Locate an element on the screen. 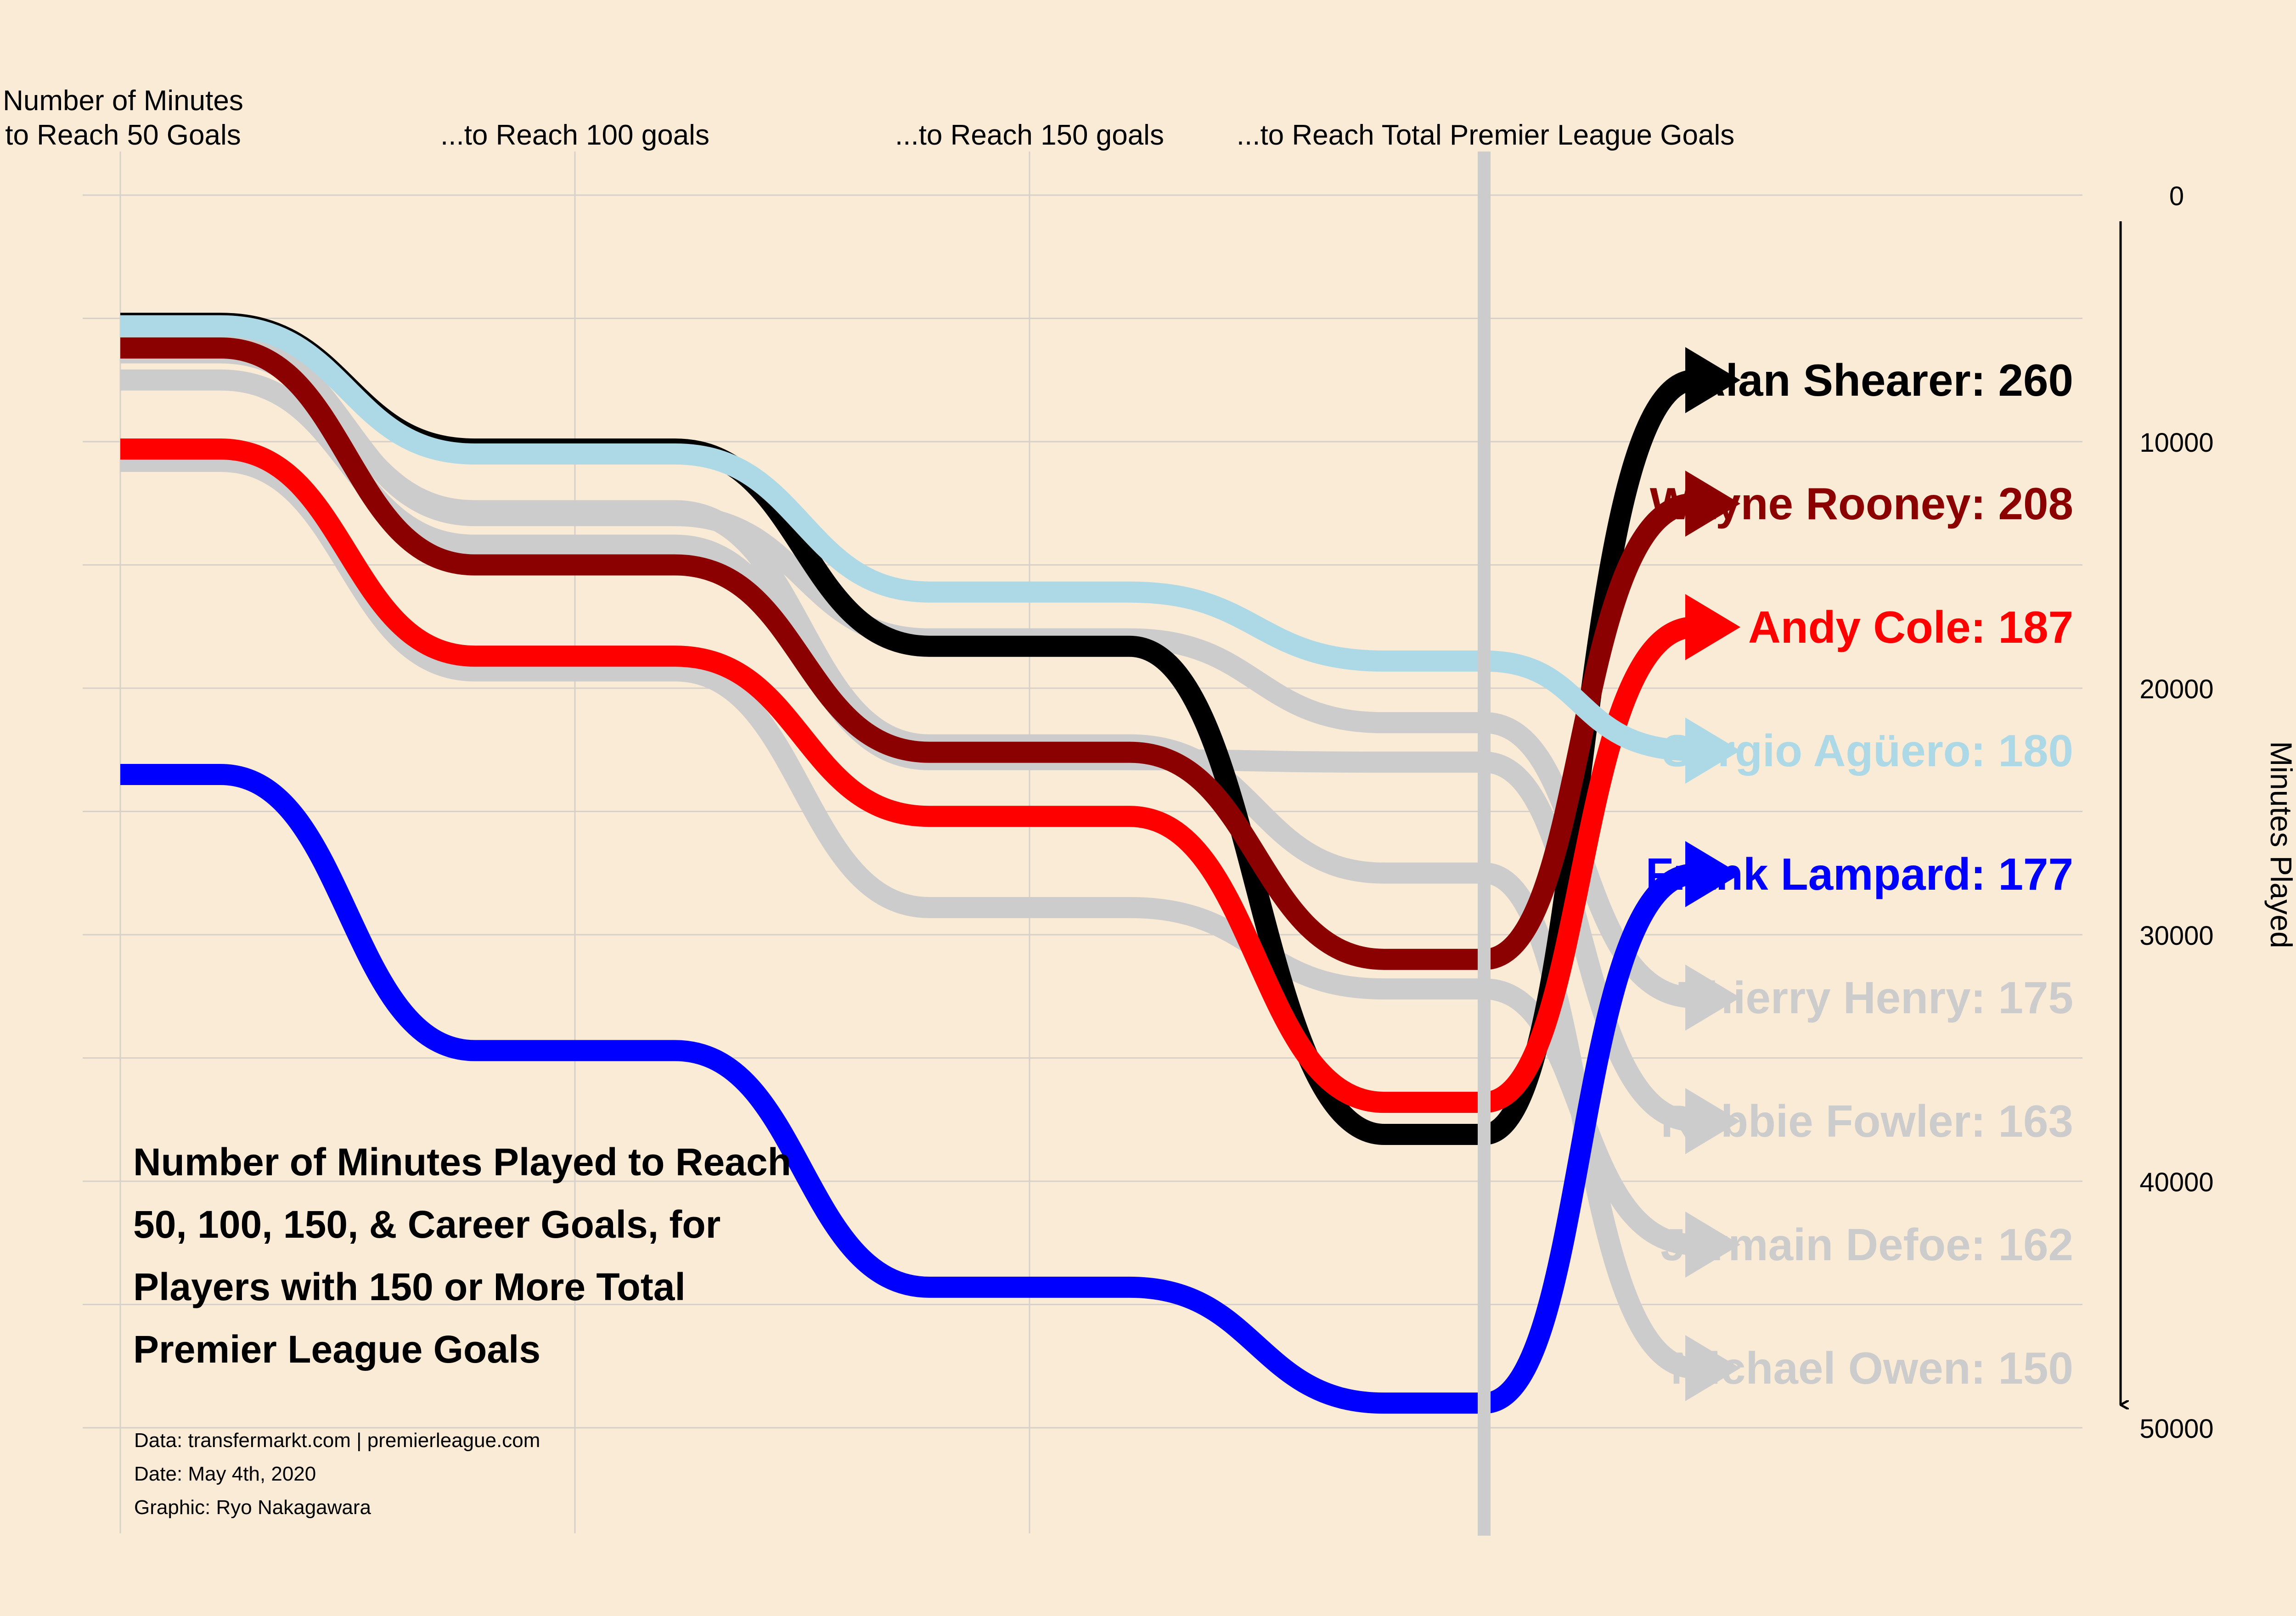 This screenshot has height=1616, width=2296. y-tick-label: 10000 is located at coordinates (2176, 443).